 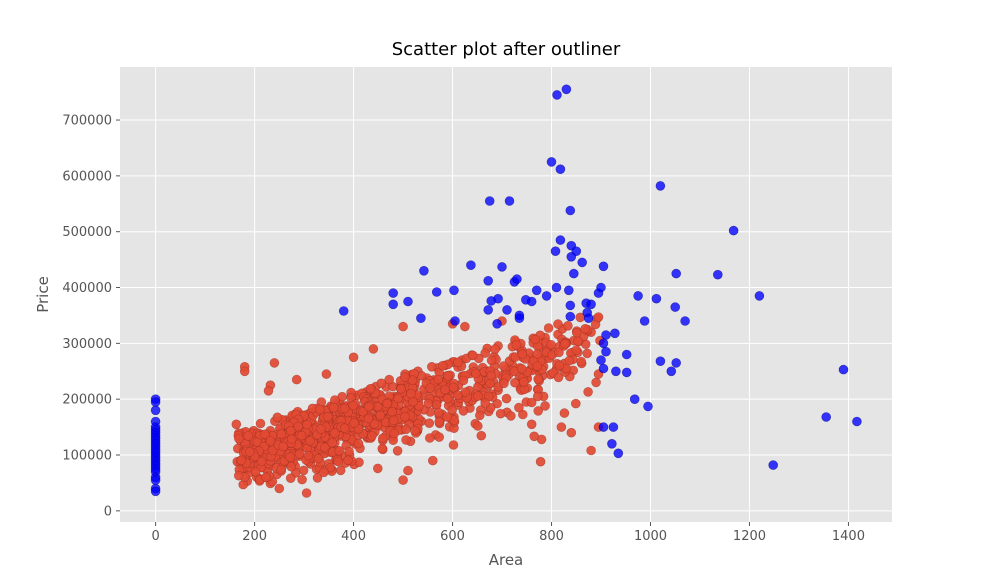 I want to click on y-tick-label: 300000, so click(x=87, y=344).